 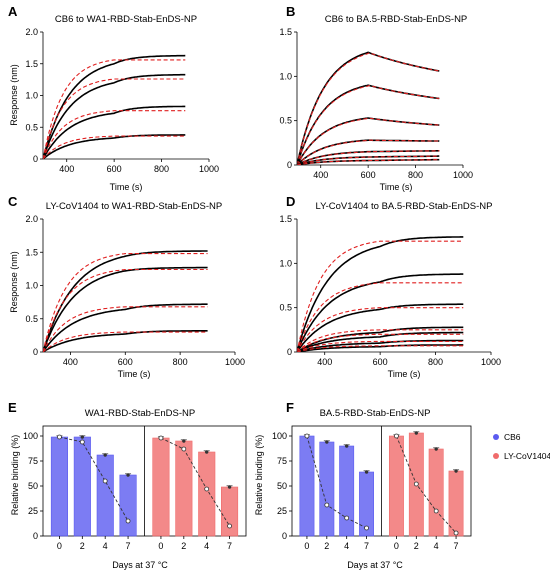 I want to click on y-tick-label: 2.0, so click(x=31, y=32).